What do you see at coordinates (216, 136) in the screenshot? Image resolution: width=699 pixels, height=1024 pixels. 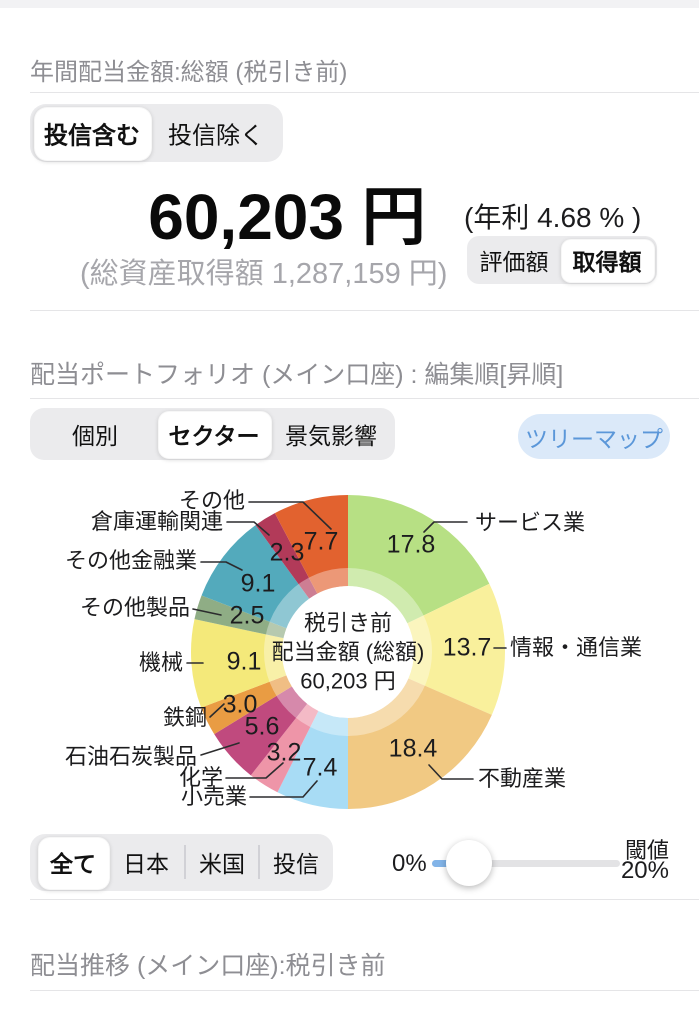 I see `toggle-option-exclude-funds: 投信除く` at bounding box center [216, 136].